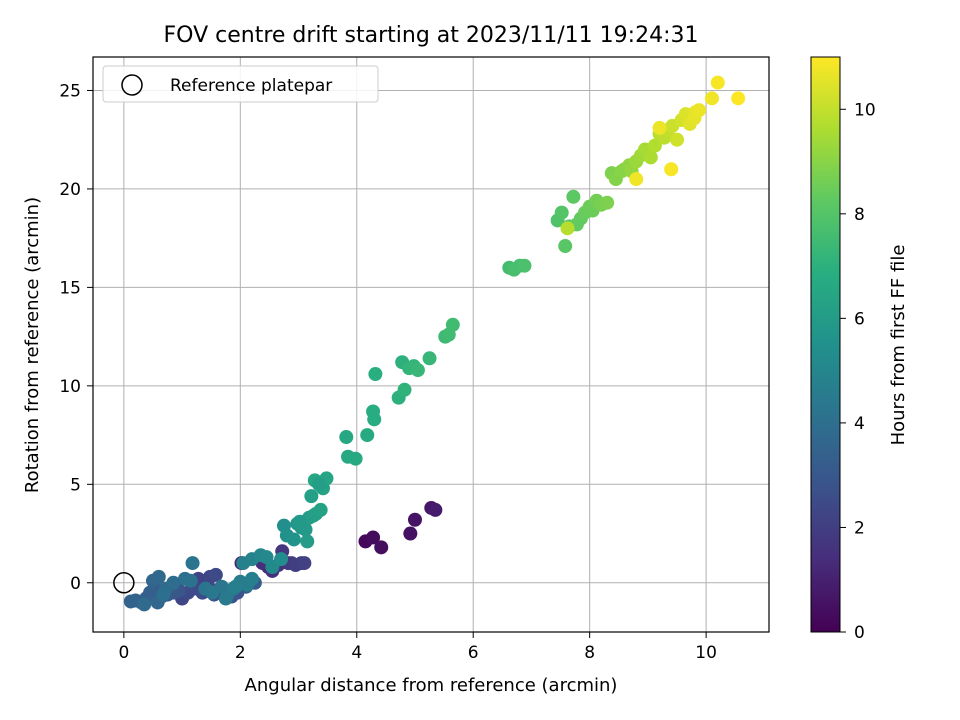  What do you see at coordinates (858, 371) in the screenshot?
I see `colorbar-ticks: 0 2 4 6 8 10` at bounding box center [858, 371].